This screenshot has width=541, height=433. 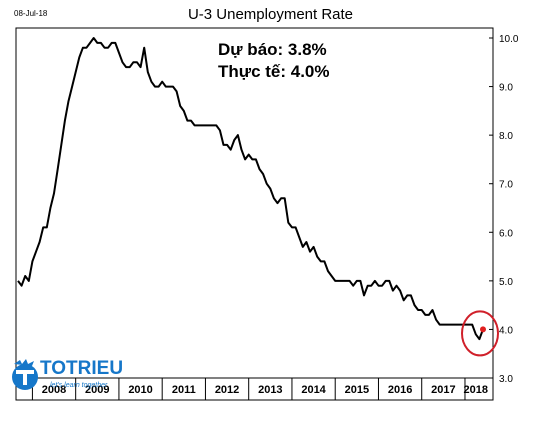 What do you see at coordinates (509, 39) in the screenshot?
I see `y-tick-label: 10.0` at bounding box center [509, 39].